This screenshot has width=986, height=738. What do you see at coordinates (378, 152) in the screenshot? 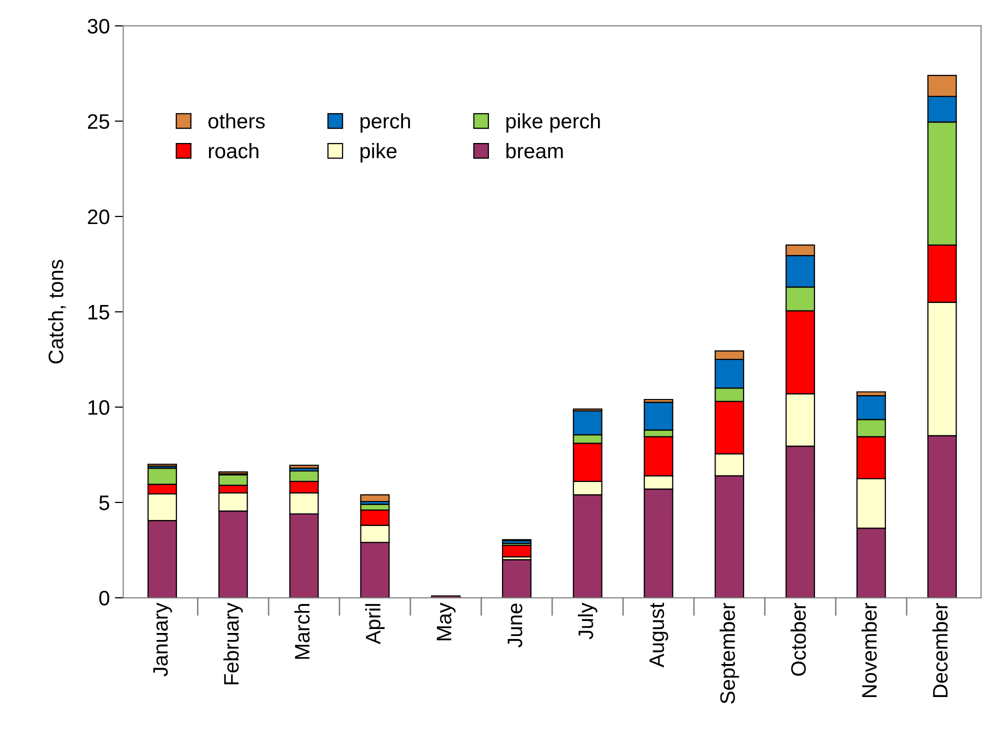
I see `legend-label: pike` at bounding box center [378, 152].